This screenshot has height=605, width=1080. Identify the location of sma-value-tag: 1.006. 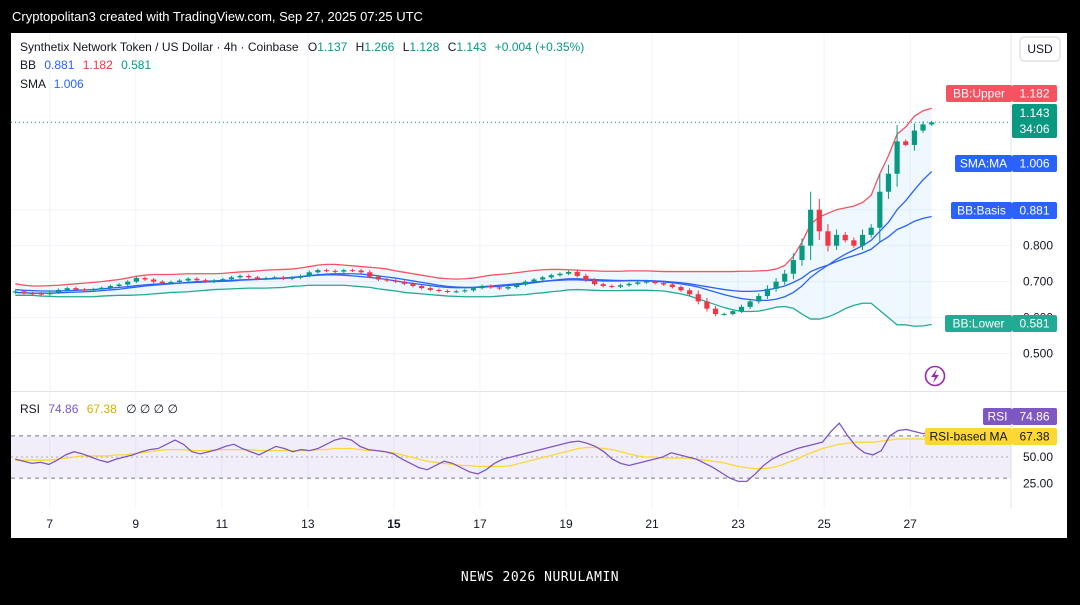
(1034, 164).